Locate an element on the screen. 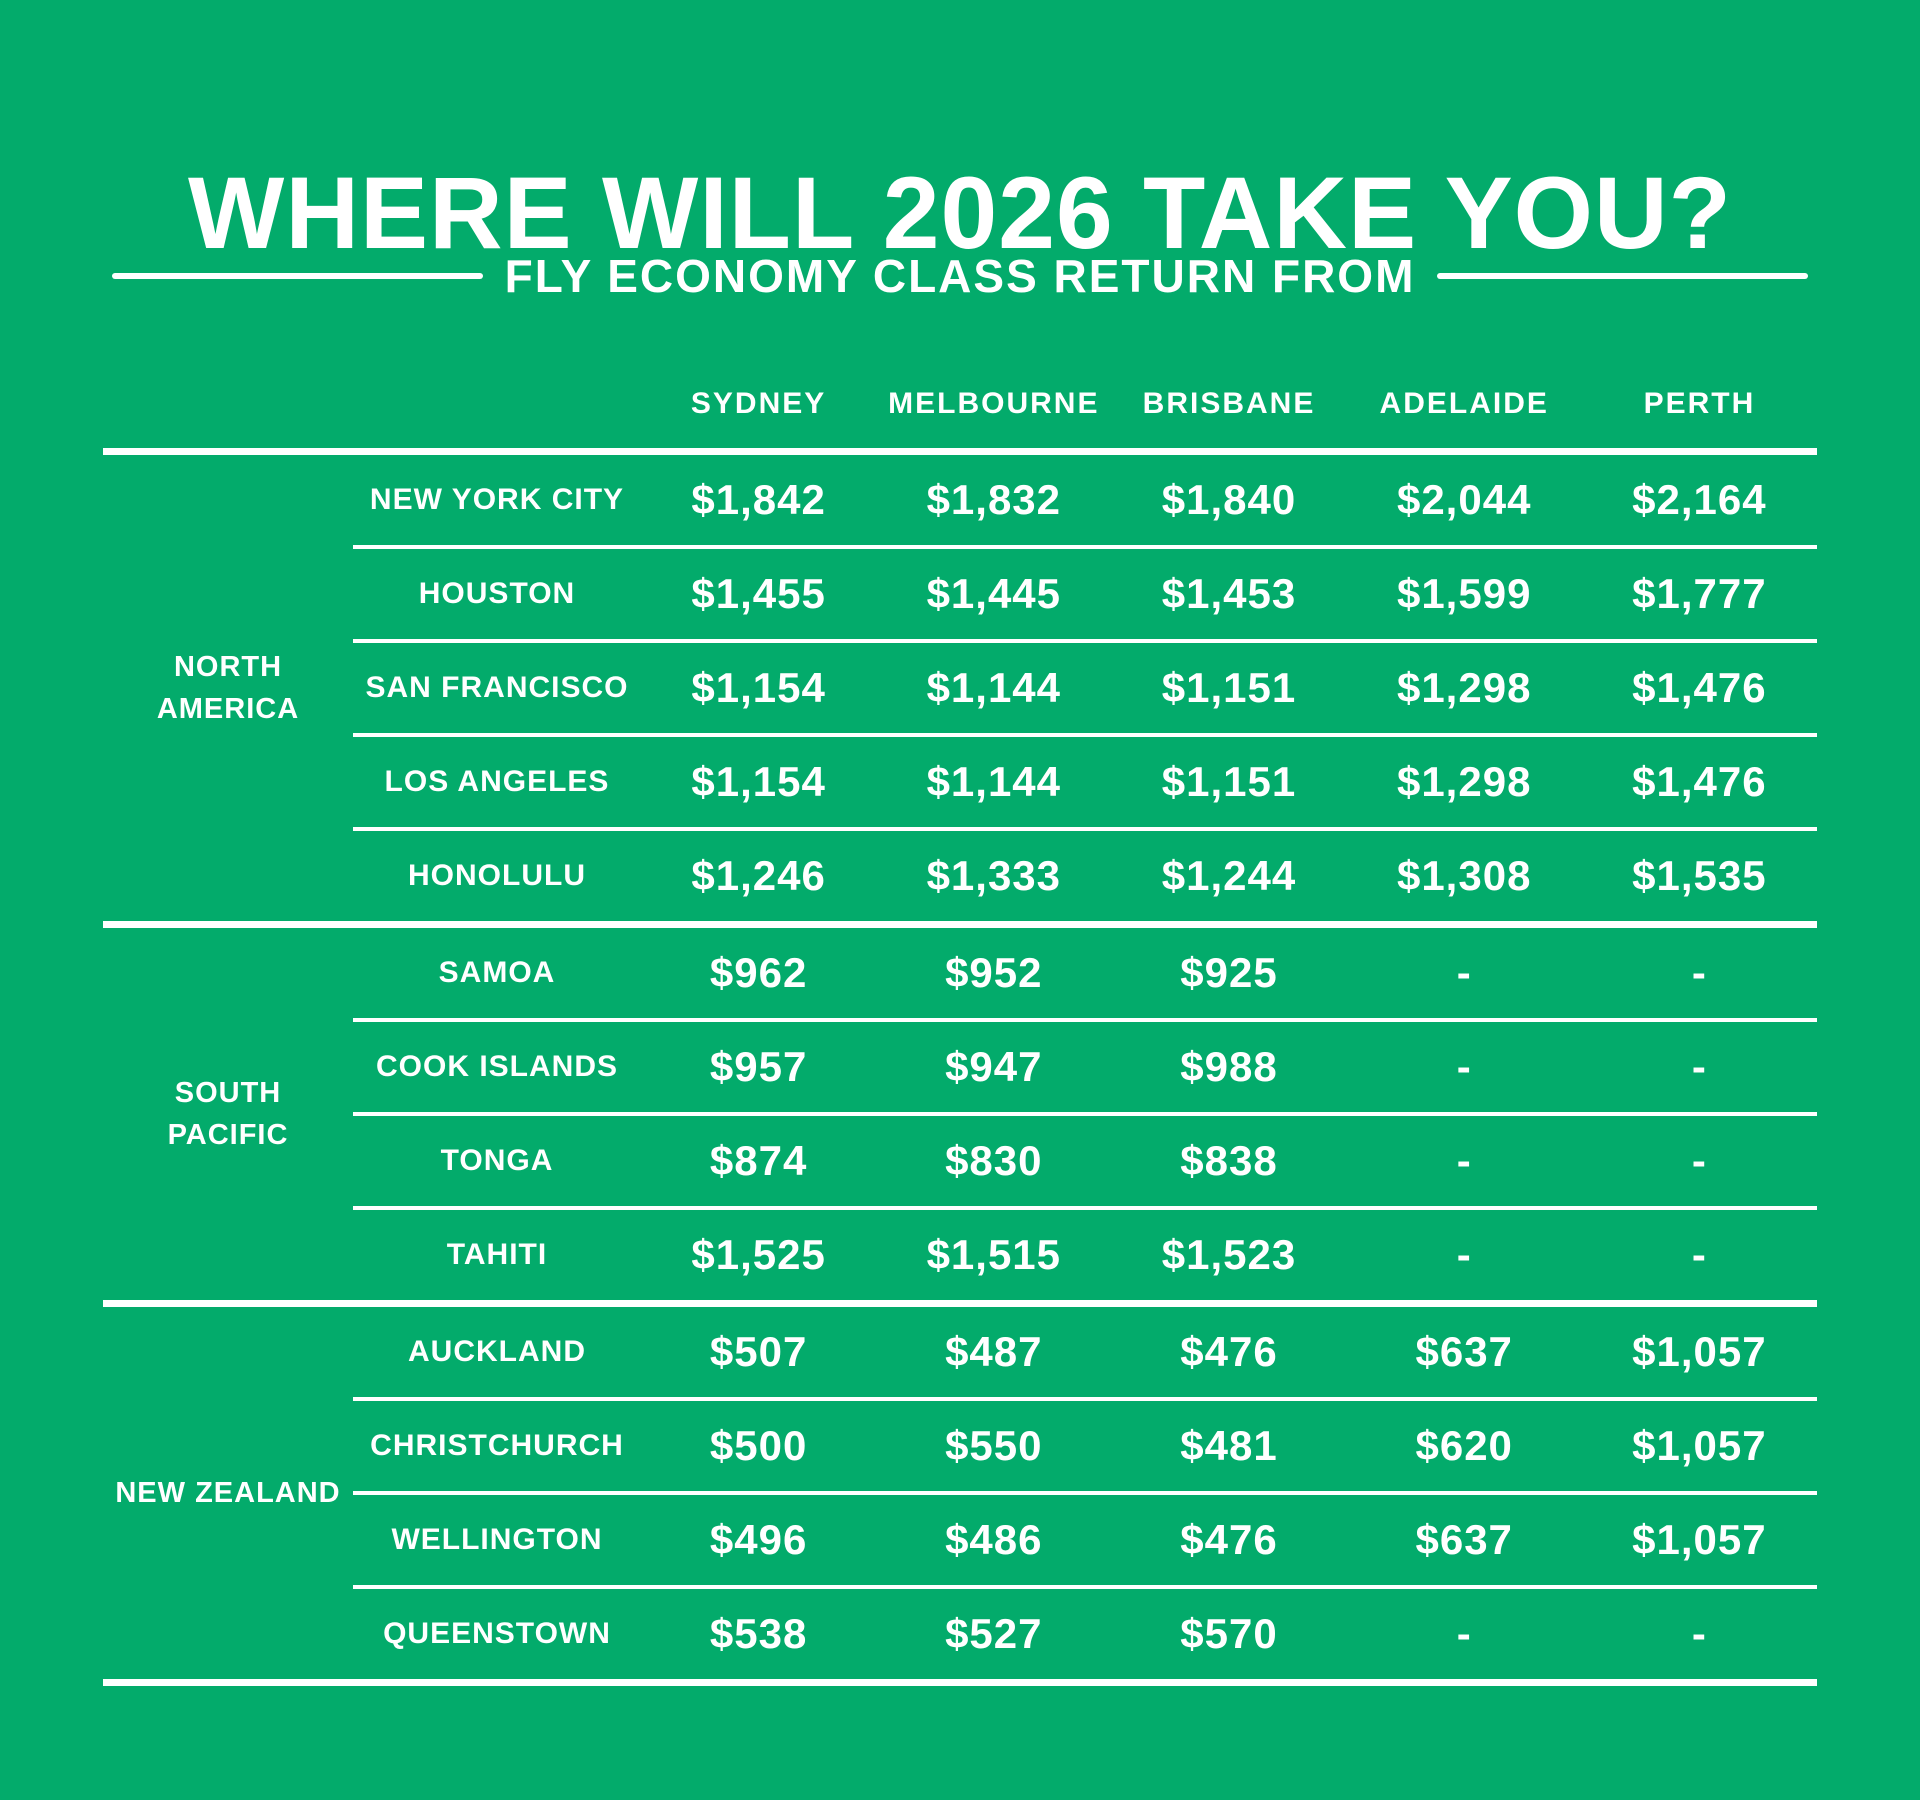  destination-label: WELLINGTON is located at coordinates (497, 1539).